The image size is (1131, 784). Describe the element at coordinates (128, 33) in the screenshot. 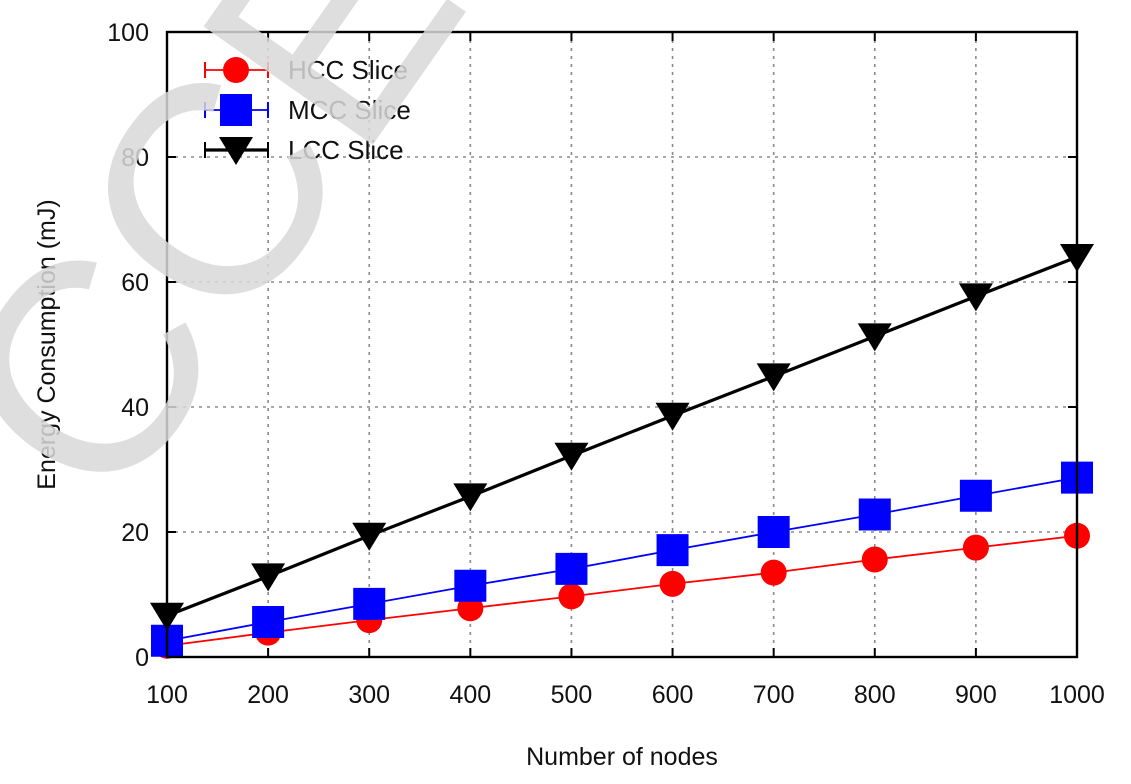

I see `y-tick-label: 100` at that location.